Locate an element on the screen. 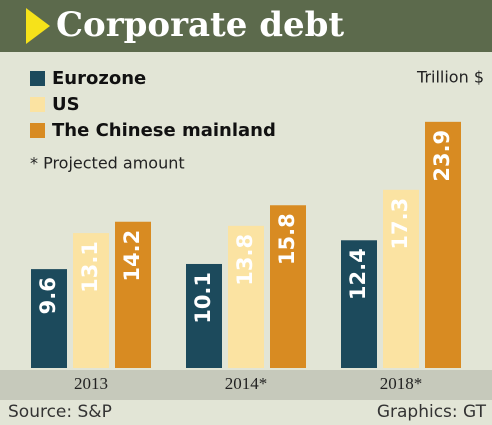 This screenshot has width=492, height=425. header-band is located at coordinates (246, 26).